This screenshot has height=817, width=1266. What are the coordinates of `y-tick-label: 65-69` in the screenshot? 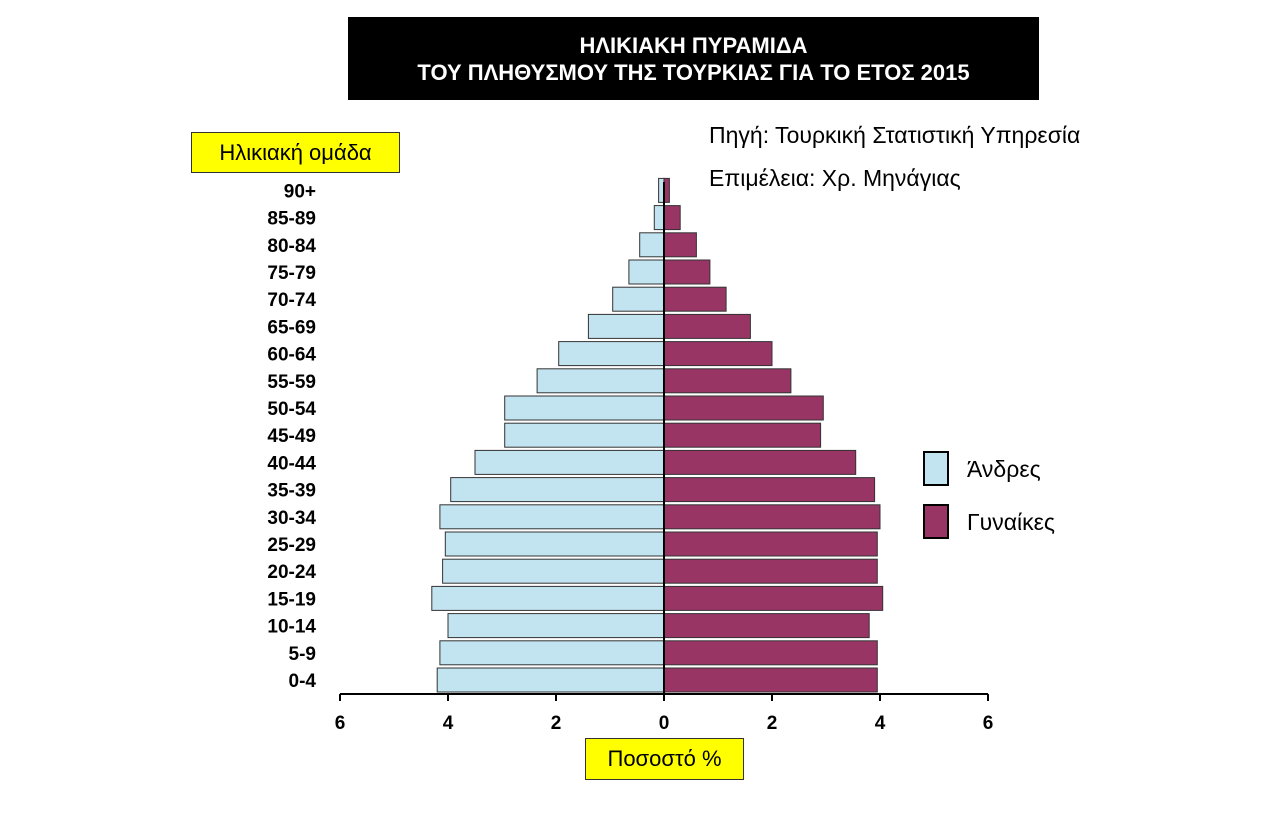 It's located at (291, 327).